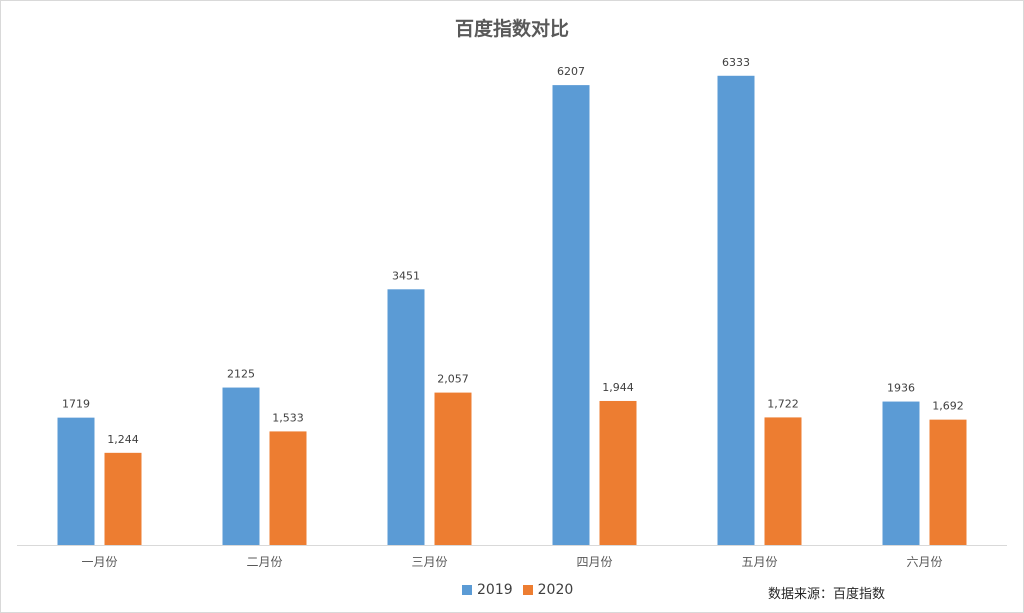 This screenshot has height=613, width=1024. Describe the element at coordinates (288, 417) in the screenshot. I see `data-label-2020-2: 1,533` at that location.